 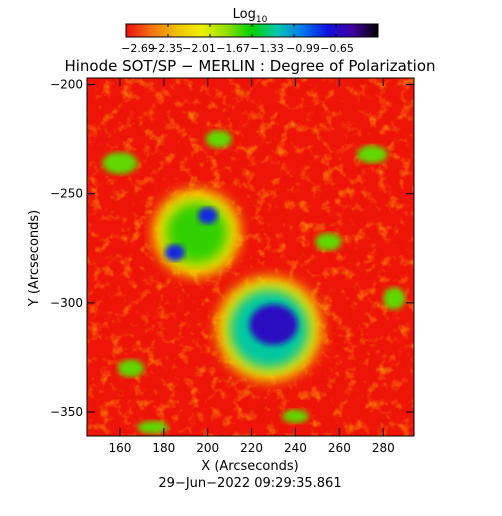 I want to click on colorbar-tick-label: −0.99, so click(x=303, y=48).